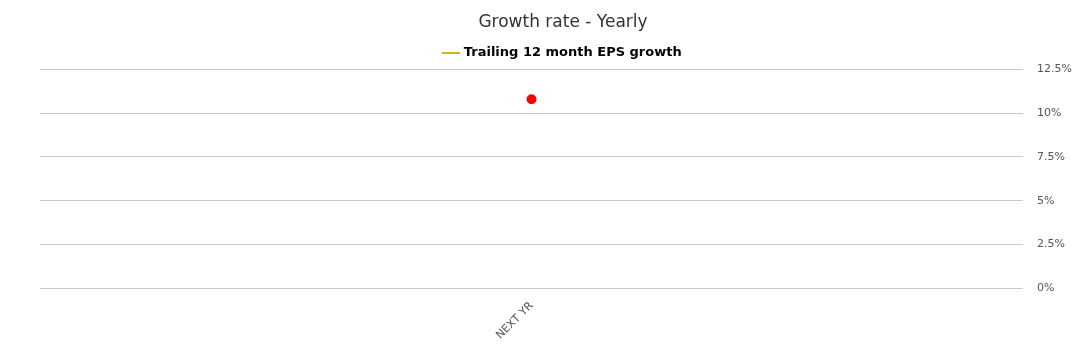 The width and height of the screenshot is (1091, 350). I want to click on y-tick-label: 7.5%, so click(1051, 156).